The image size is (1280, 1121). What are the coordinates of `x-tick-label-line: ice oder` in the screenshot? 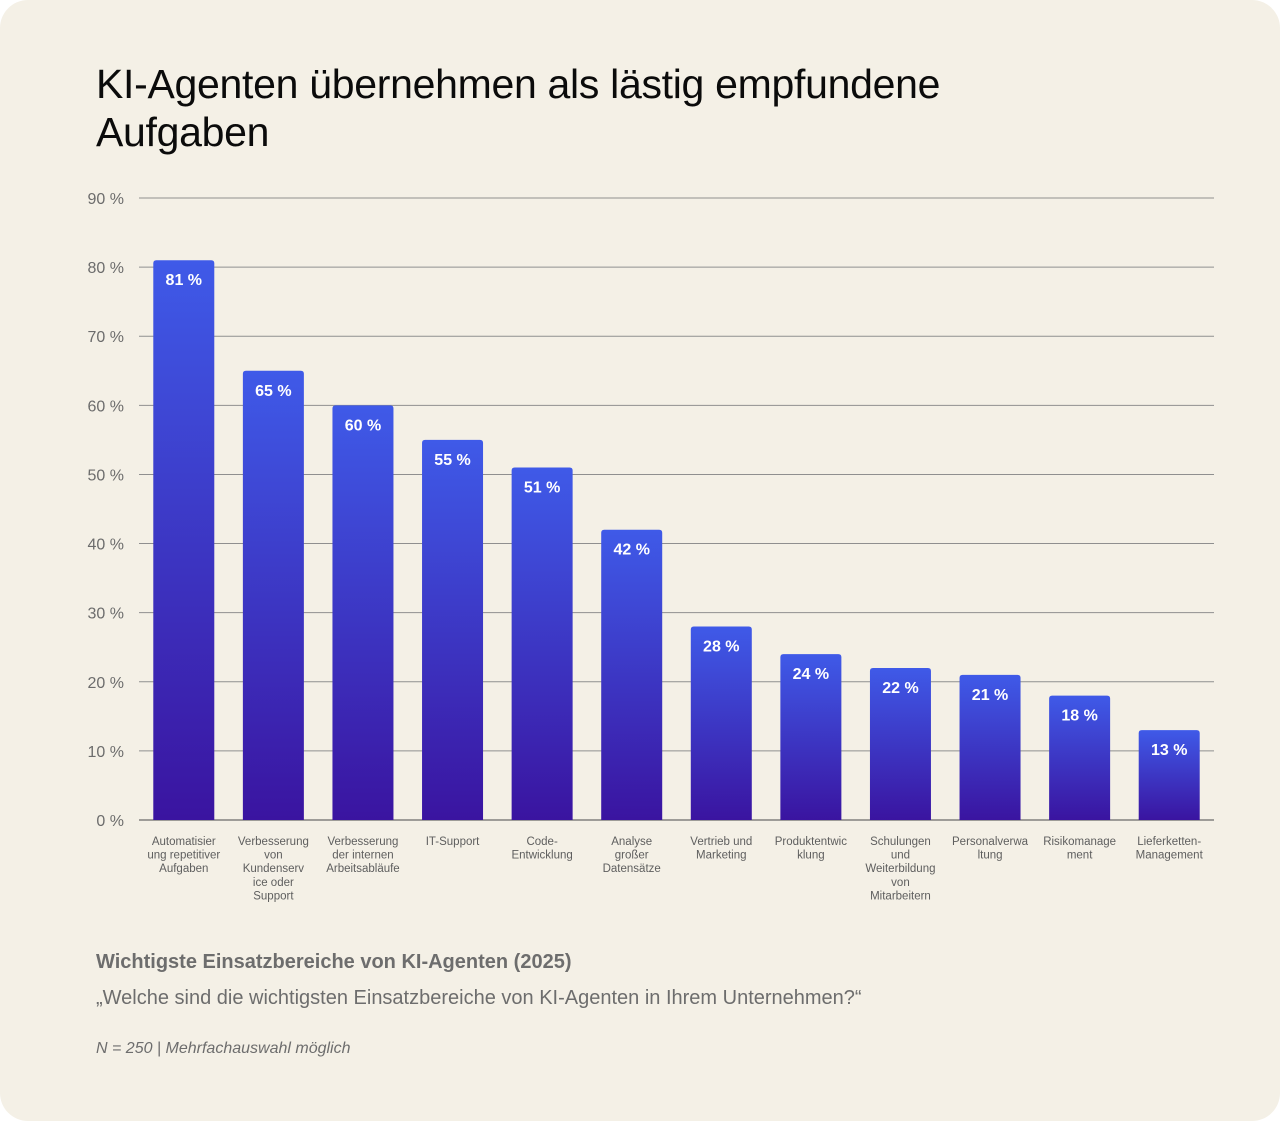 It's located at (273, 883).